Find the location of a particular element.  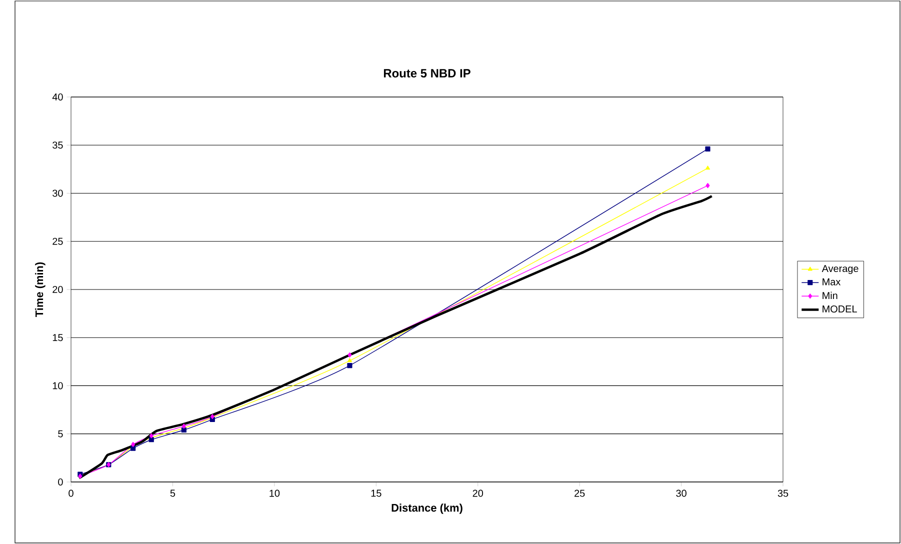

y-axis-title: Time (min) is located at coordinates (40, 289).